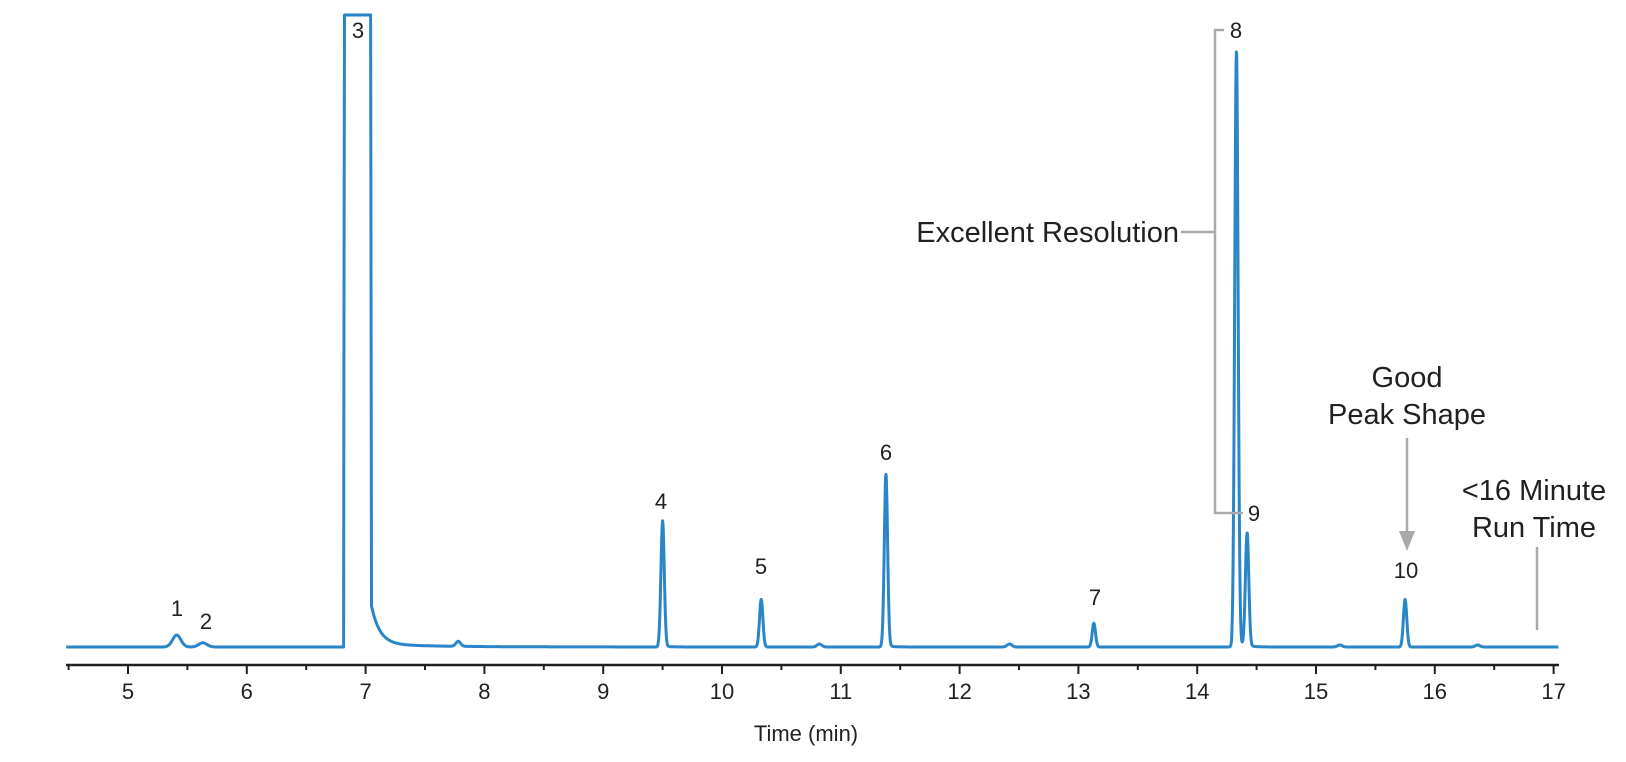 This screenshot has height=762, width=1626. Describe the element at coordinates (1236, 30) in the screenshot. I see `peak-label-8: 8` at that location.